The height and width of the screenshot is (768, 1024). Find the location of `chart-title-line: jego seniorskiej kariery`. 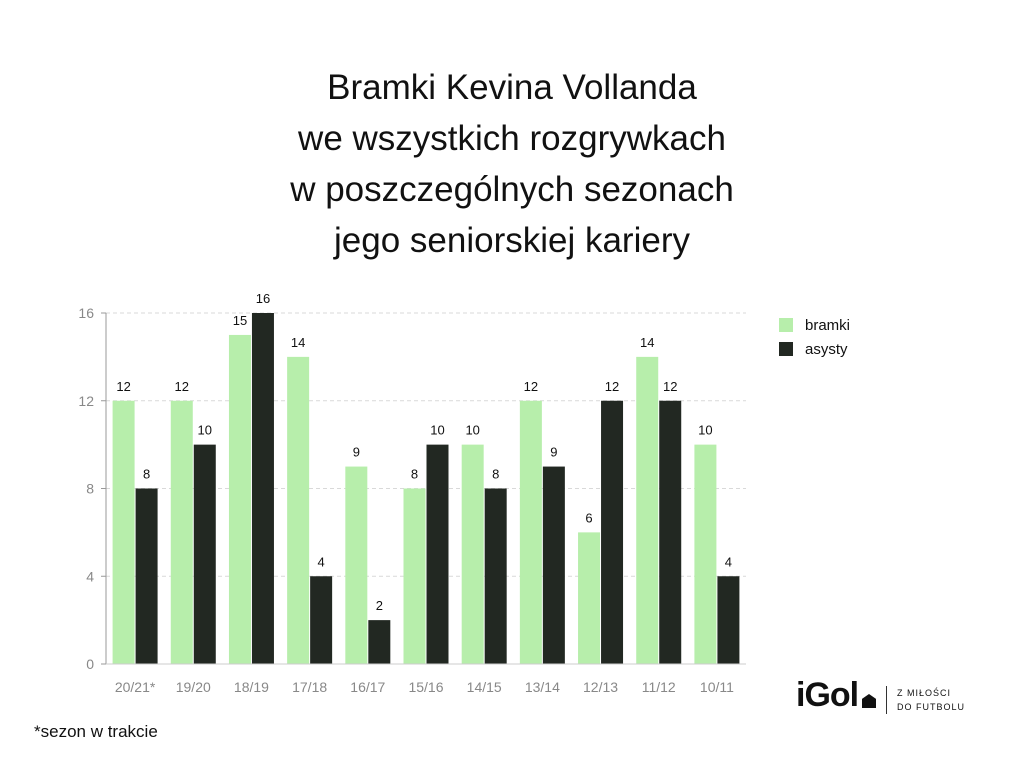

chart-title-line: jego seniorskiej kariery is located at coordinates (512, 240).